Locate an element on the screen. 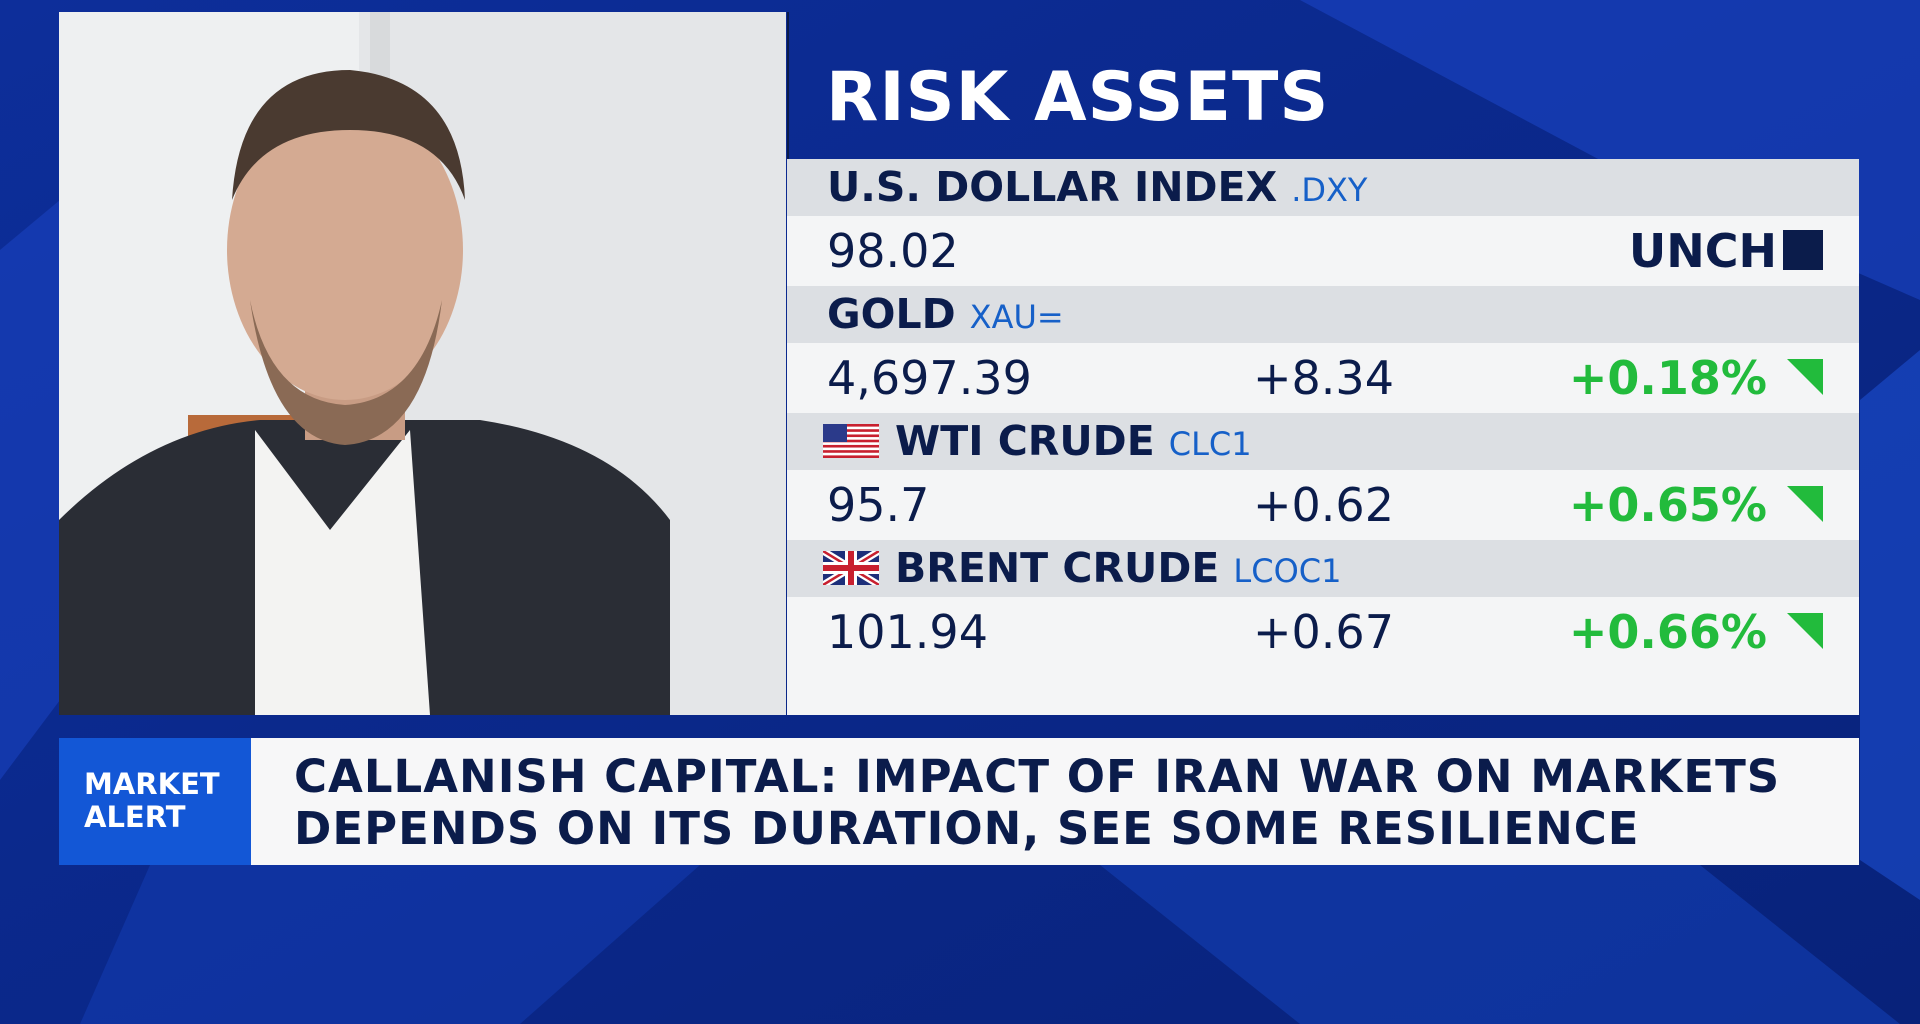 The image size is (1920, 1024). asset-name: U.S. DOLLAR INDEX .DXY is located at coordinates (1097, 187).